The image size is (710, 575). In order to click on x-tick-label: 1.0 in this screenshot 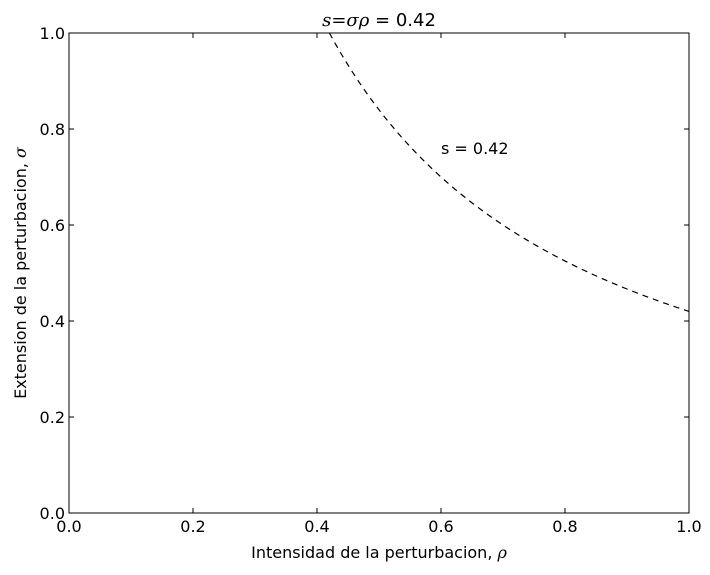, I will do `click(688, 526)`.